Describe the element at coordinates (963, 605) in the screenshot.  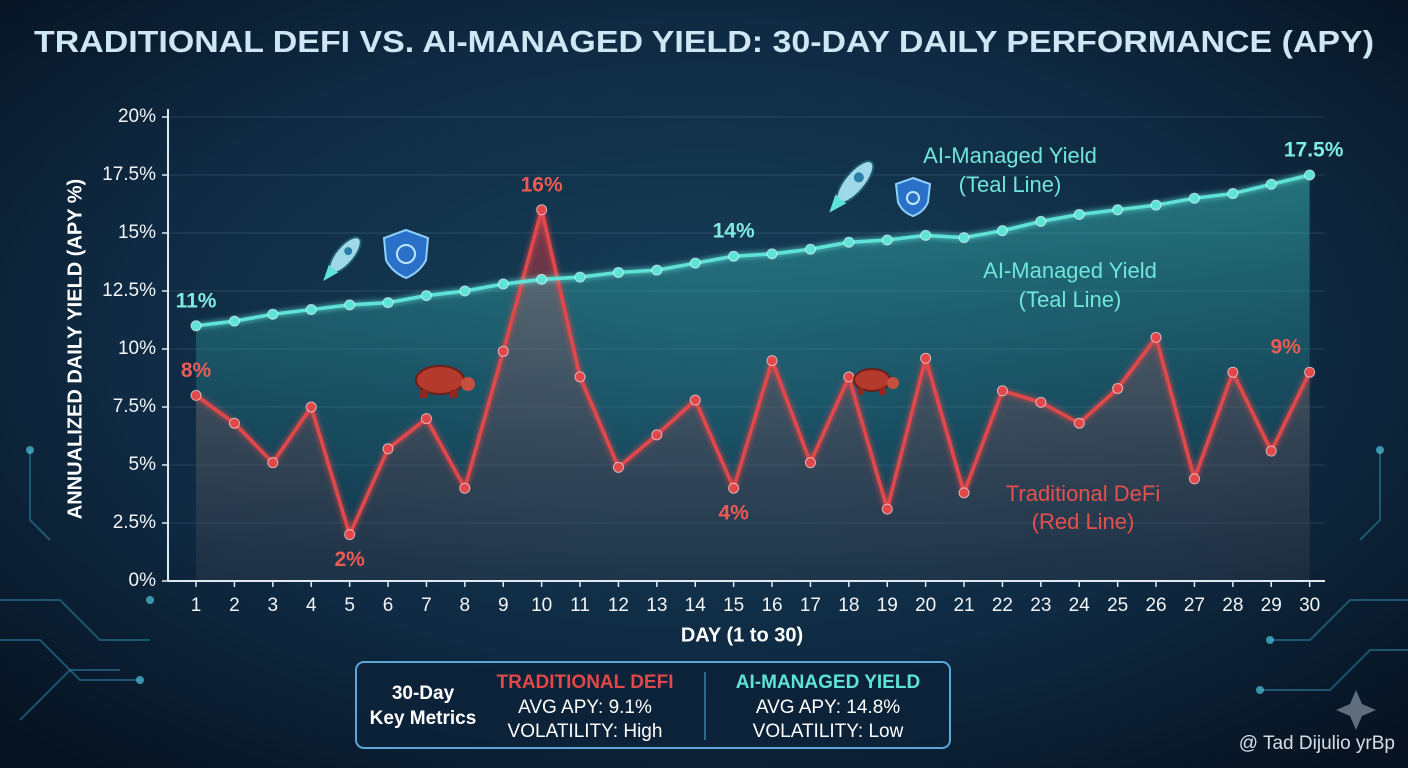
I see `x-tick-label: 21` at that location.